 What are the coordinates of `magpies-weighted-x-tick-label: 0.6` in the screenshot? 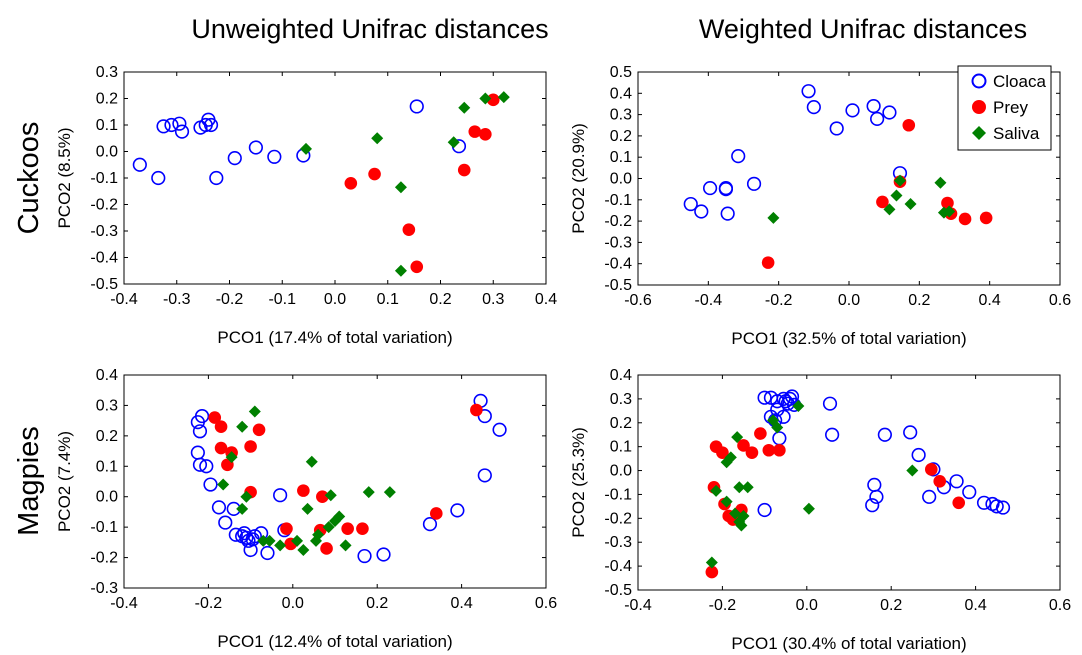 It's located at (1060, 605).